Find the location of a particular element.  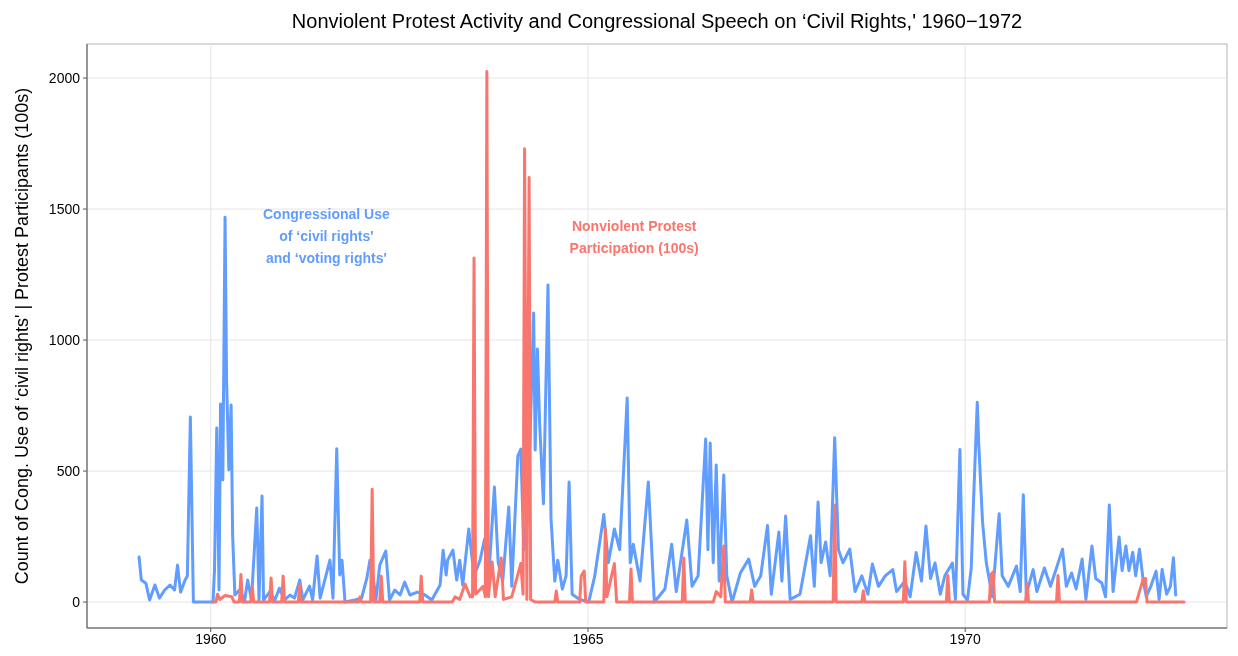

text: Nonviolent Protest Participation (100s) is located at coordinates (634, 236).